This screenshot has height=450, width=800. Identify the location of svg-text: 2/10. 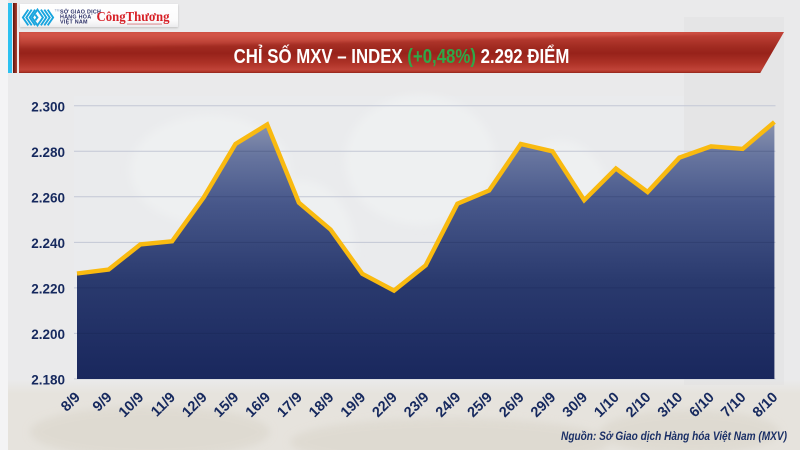
(638, 405).